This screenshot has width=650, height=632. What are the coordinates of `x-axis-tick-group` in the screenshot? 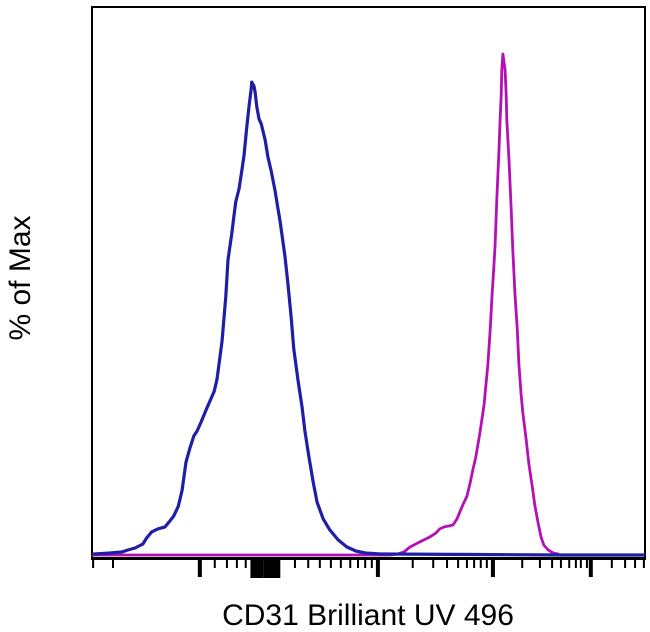 It's located at (368, 569).